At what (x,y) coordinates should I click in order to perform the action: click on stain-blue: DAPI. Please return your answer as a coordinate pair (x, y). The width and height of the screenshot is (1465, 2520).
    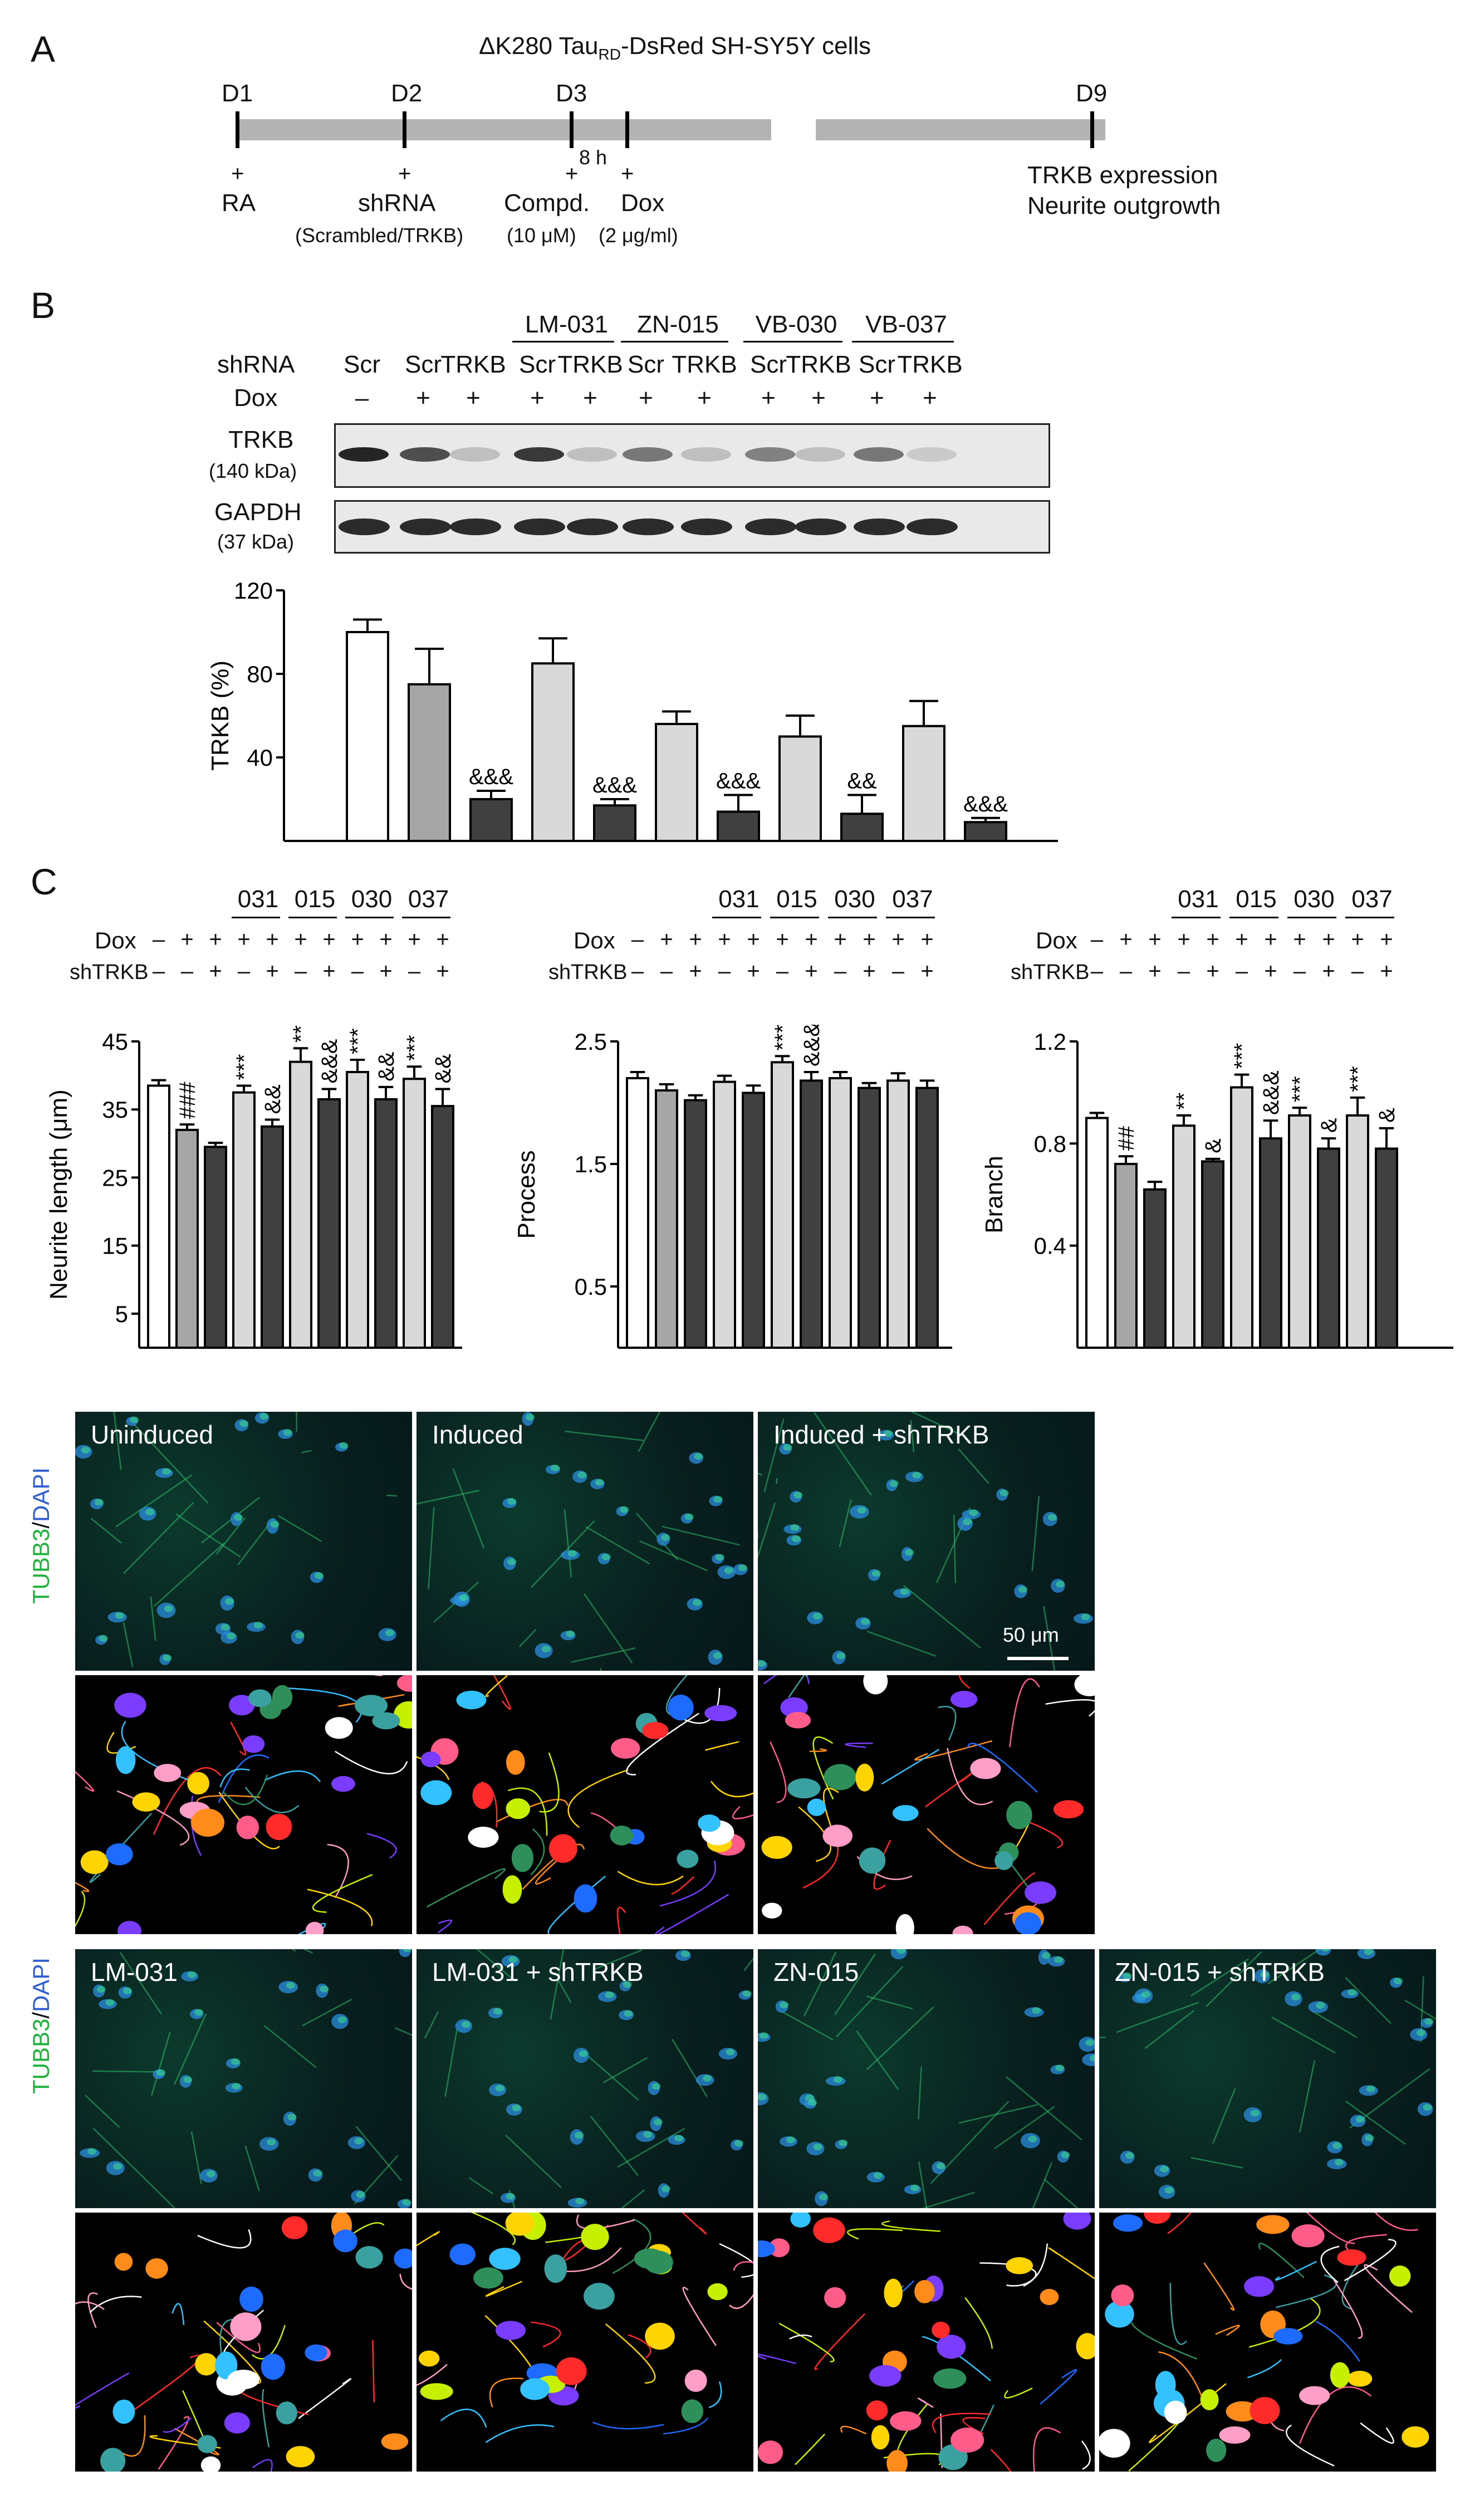
    Looking at the image, I should click on (41, 1495).